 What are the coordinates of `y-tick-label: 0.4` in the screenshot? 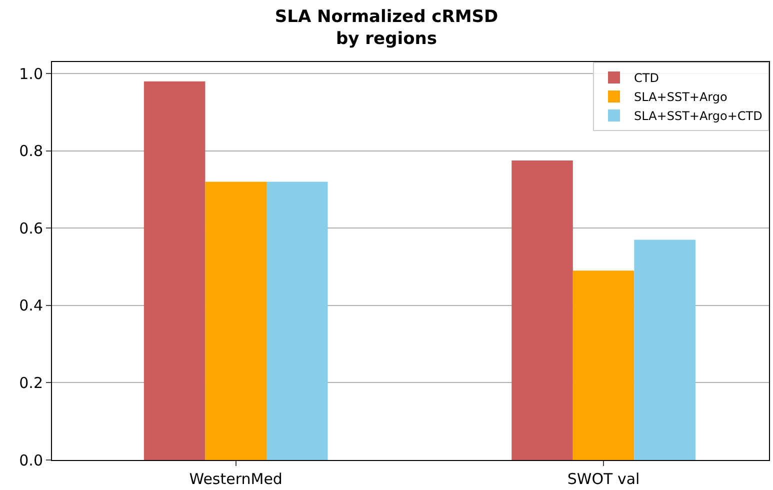 It's located at (31, 305).